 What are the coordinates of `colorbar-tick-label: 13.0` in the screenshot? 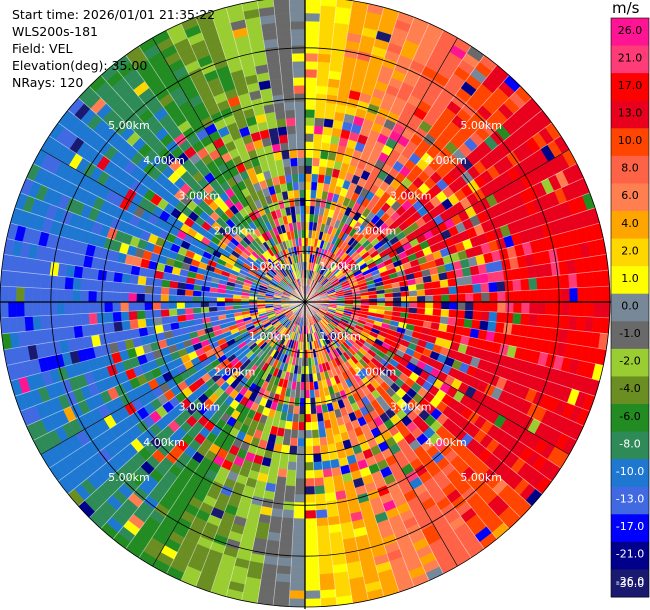 It's located at (630, 113).